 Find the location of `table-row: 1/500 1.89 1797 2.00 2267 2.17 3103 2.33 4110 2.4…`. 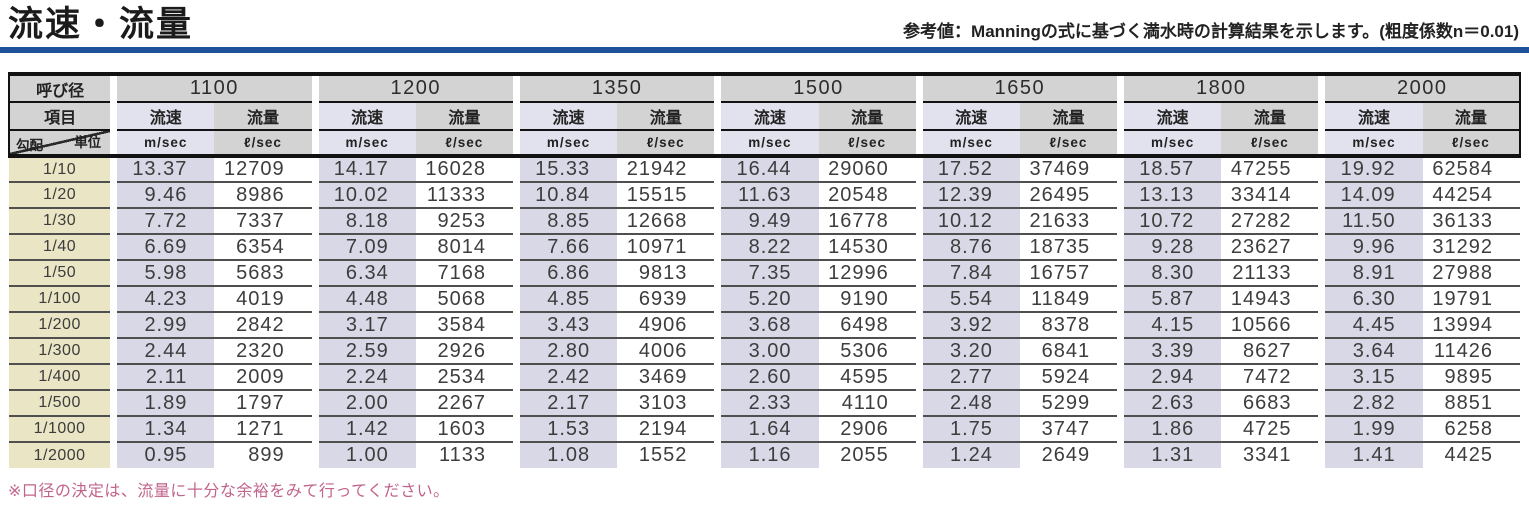

table-row: 1/500 1.89 1797 2.00 2267 2.17 3103 2.33 4110 2.4… is located at coordinates (764, 403).